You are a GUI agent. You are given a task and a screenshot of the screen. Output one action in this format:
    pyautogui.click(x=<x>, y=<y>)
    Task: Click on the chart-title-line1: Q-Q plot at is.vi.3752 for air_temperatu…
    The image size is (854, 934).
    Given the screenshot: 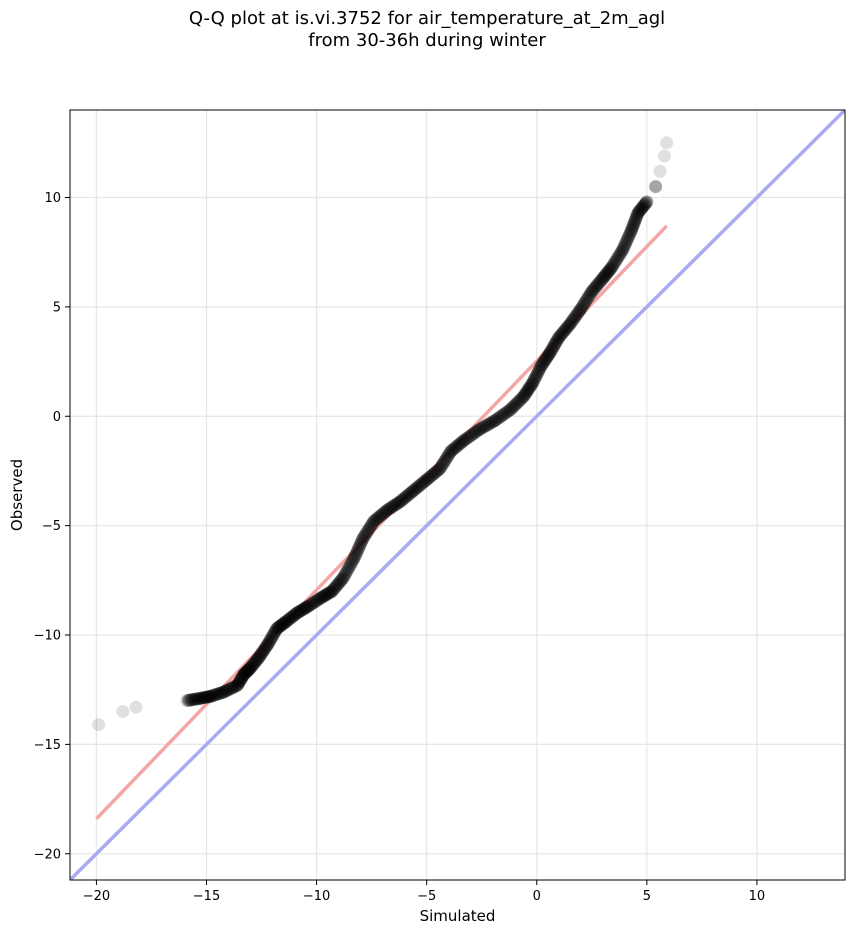 What is the action you would take?
    pyautogui.click(x=427, y=18)
    